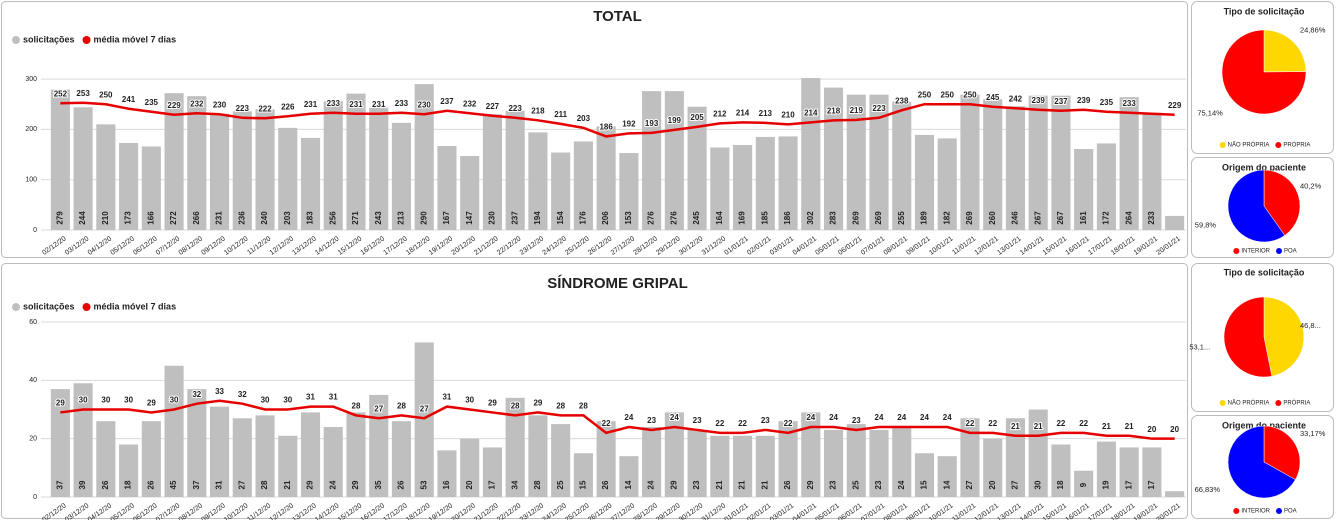  What do you see at coordinates (696, 218) in the screenshot?
I see `bar-value-label: 245` at bounding box center [696, 218].